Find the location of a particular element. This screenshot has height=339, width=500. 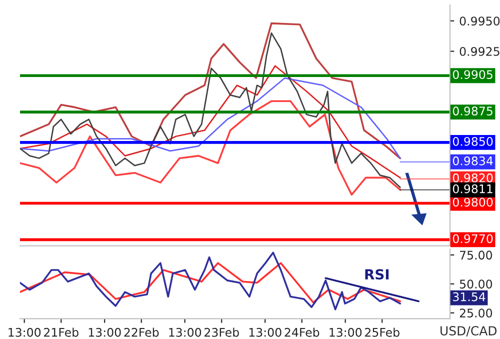

annotation: 0.9811 is located at coordinates (472, 189).